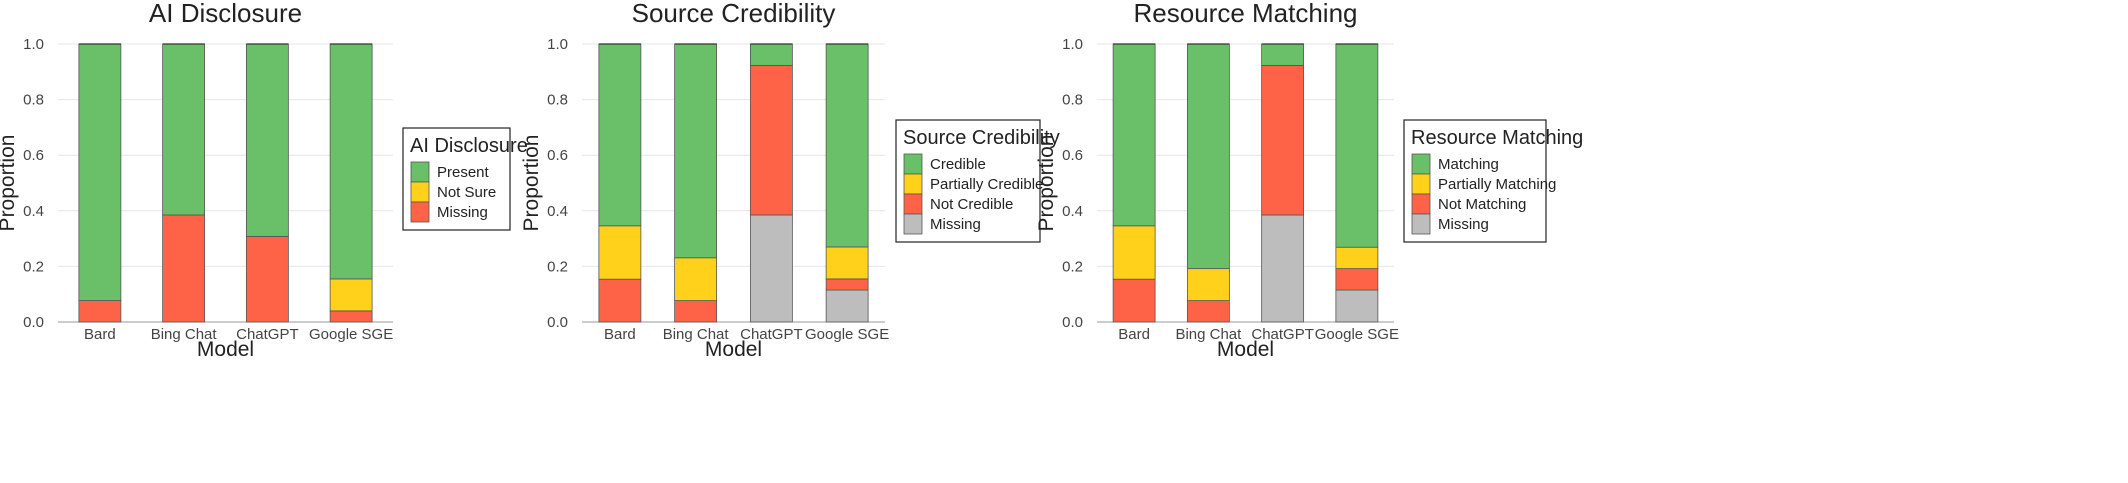  I want to click on legend-entry-label: Not Matching, so click(1482, 204).